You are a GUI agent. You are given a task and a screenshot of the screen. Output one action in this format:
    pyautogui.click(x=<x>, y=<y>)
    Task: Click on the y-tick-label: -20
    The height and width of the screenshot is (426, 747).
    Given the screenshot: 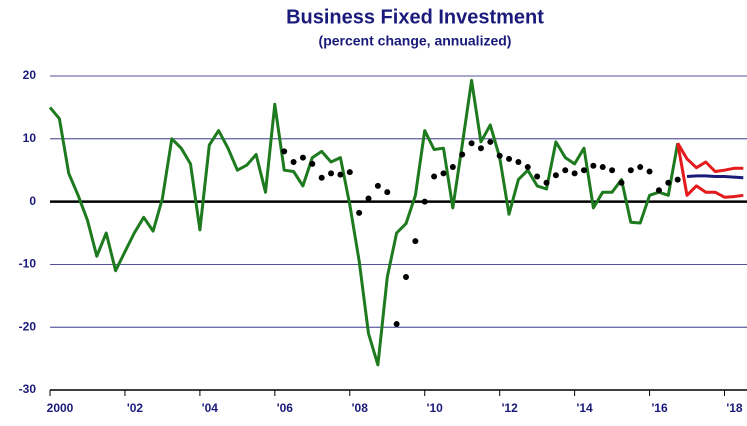 What is the action you would take?
    pyautogui.click(x=28, y=326)
    